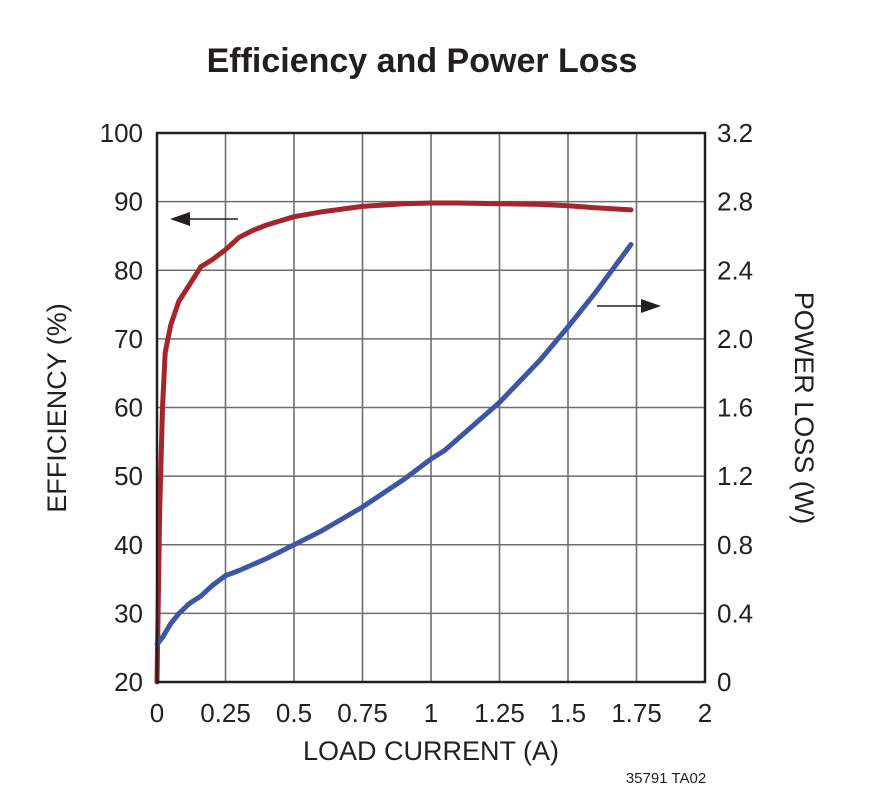 The width and height of the screenshot is (870, 797). What do you see at coordinates (724, 682) in the screenshot?
I see `right-y-tick-label: 0` at bounding box center [724, 682].